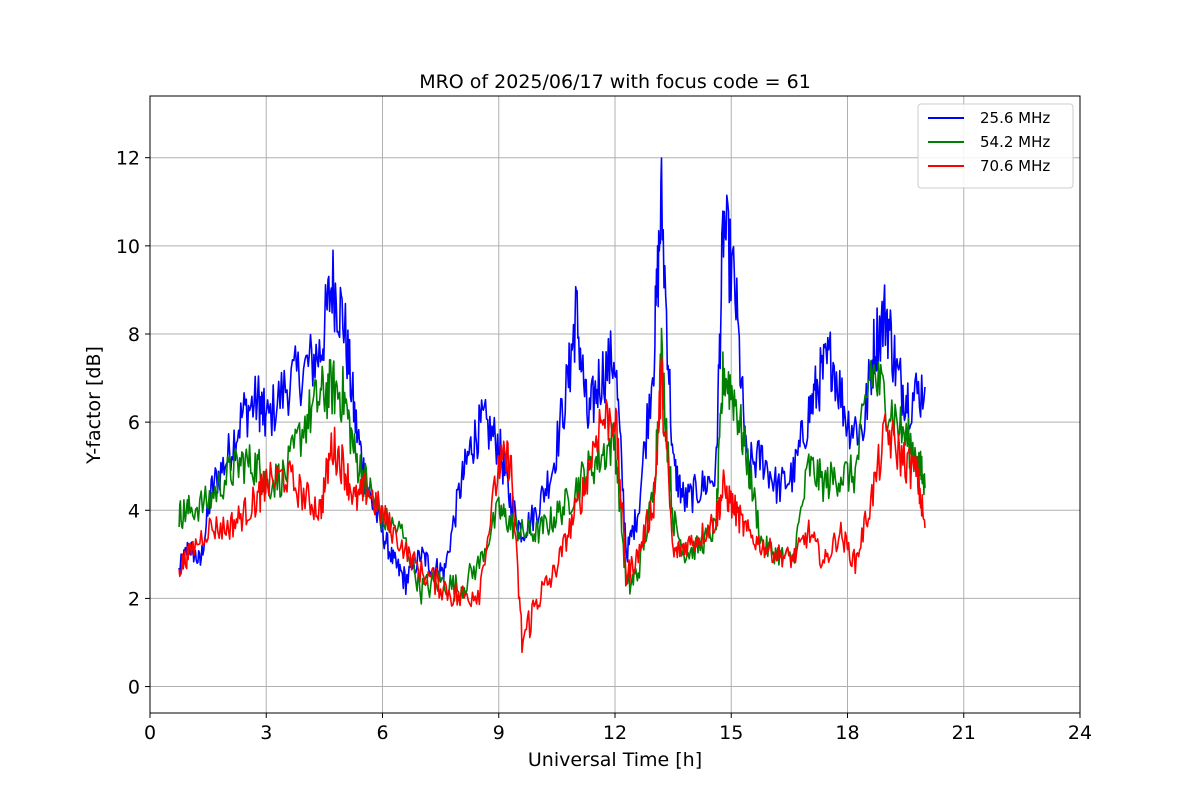  What do you see at coordinates (134, 335) in the screenshot?
I see `y-tick-label: 8` at bounding box center [134, 335].